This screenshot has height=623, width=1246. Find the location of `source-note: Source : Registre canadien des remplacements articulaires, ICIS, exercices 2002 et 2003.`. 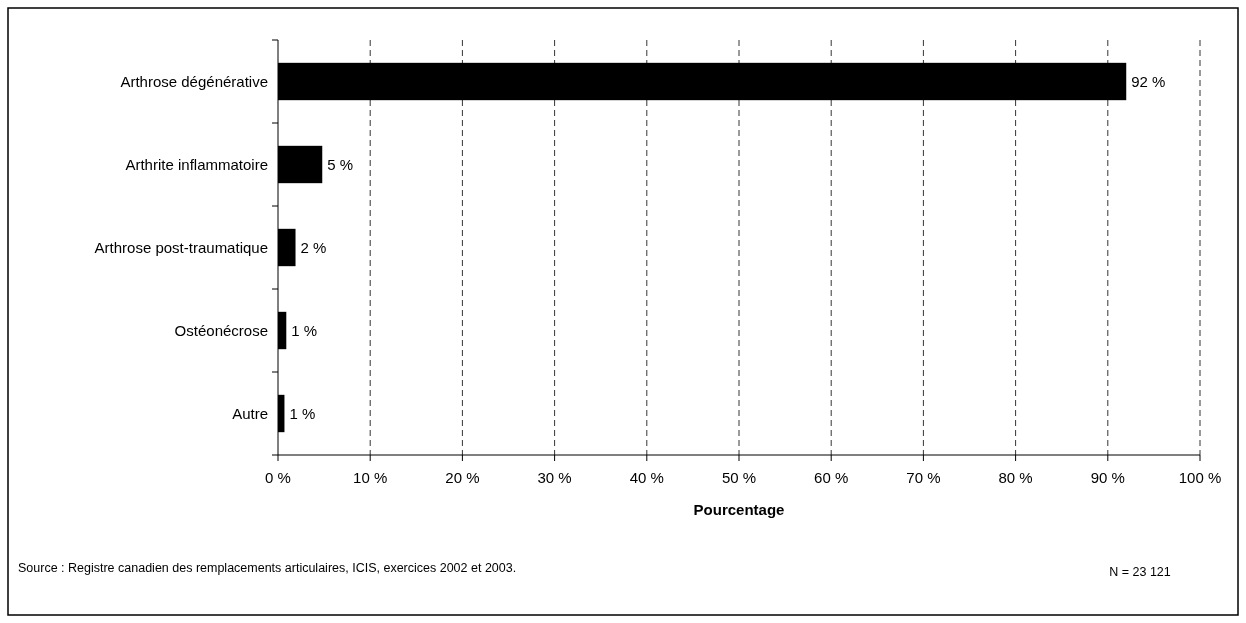

source-note: Source : Registre canadien des remplacements articulaires, ICIS, exercices 2002 et 2003. is located at coordinates (267, 568).